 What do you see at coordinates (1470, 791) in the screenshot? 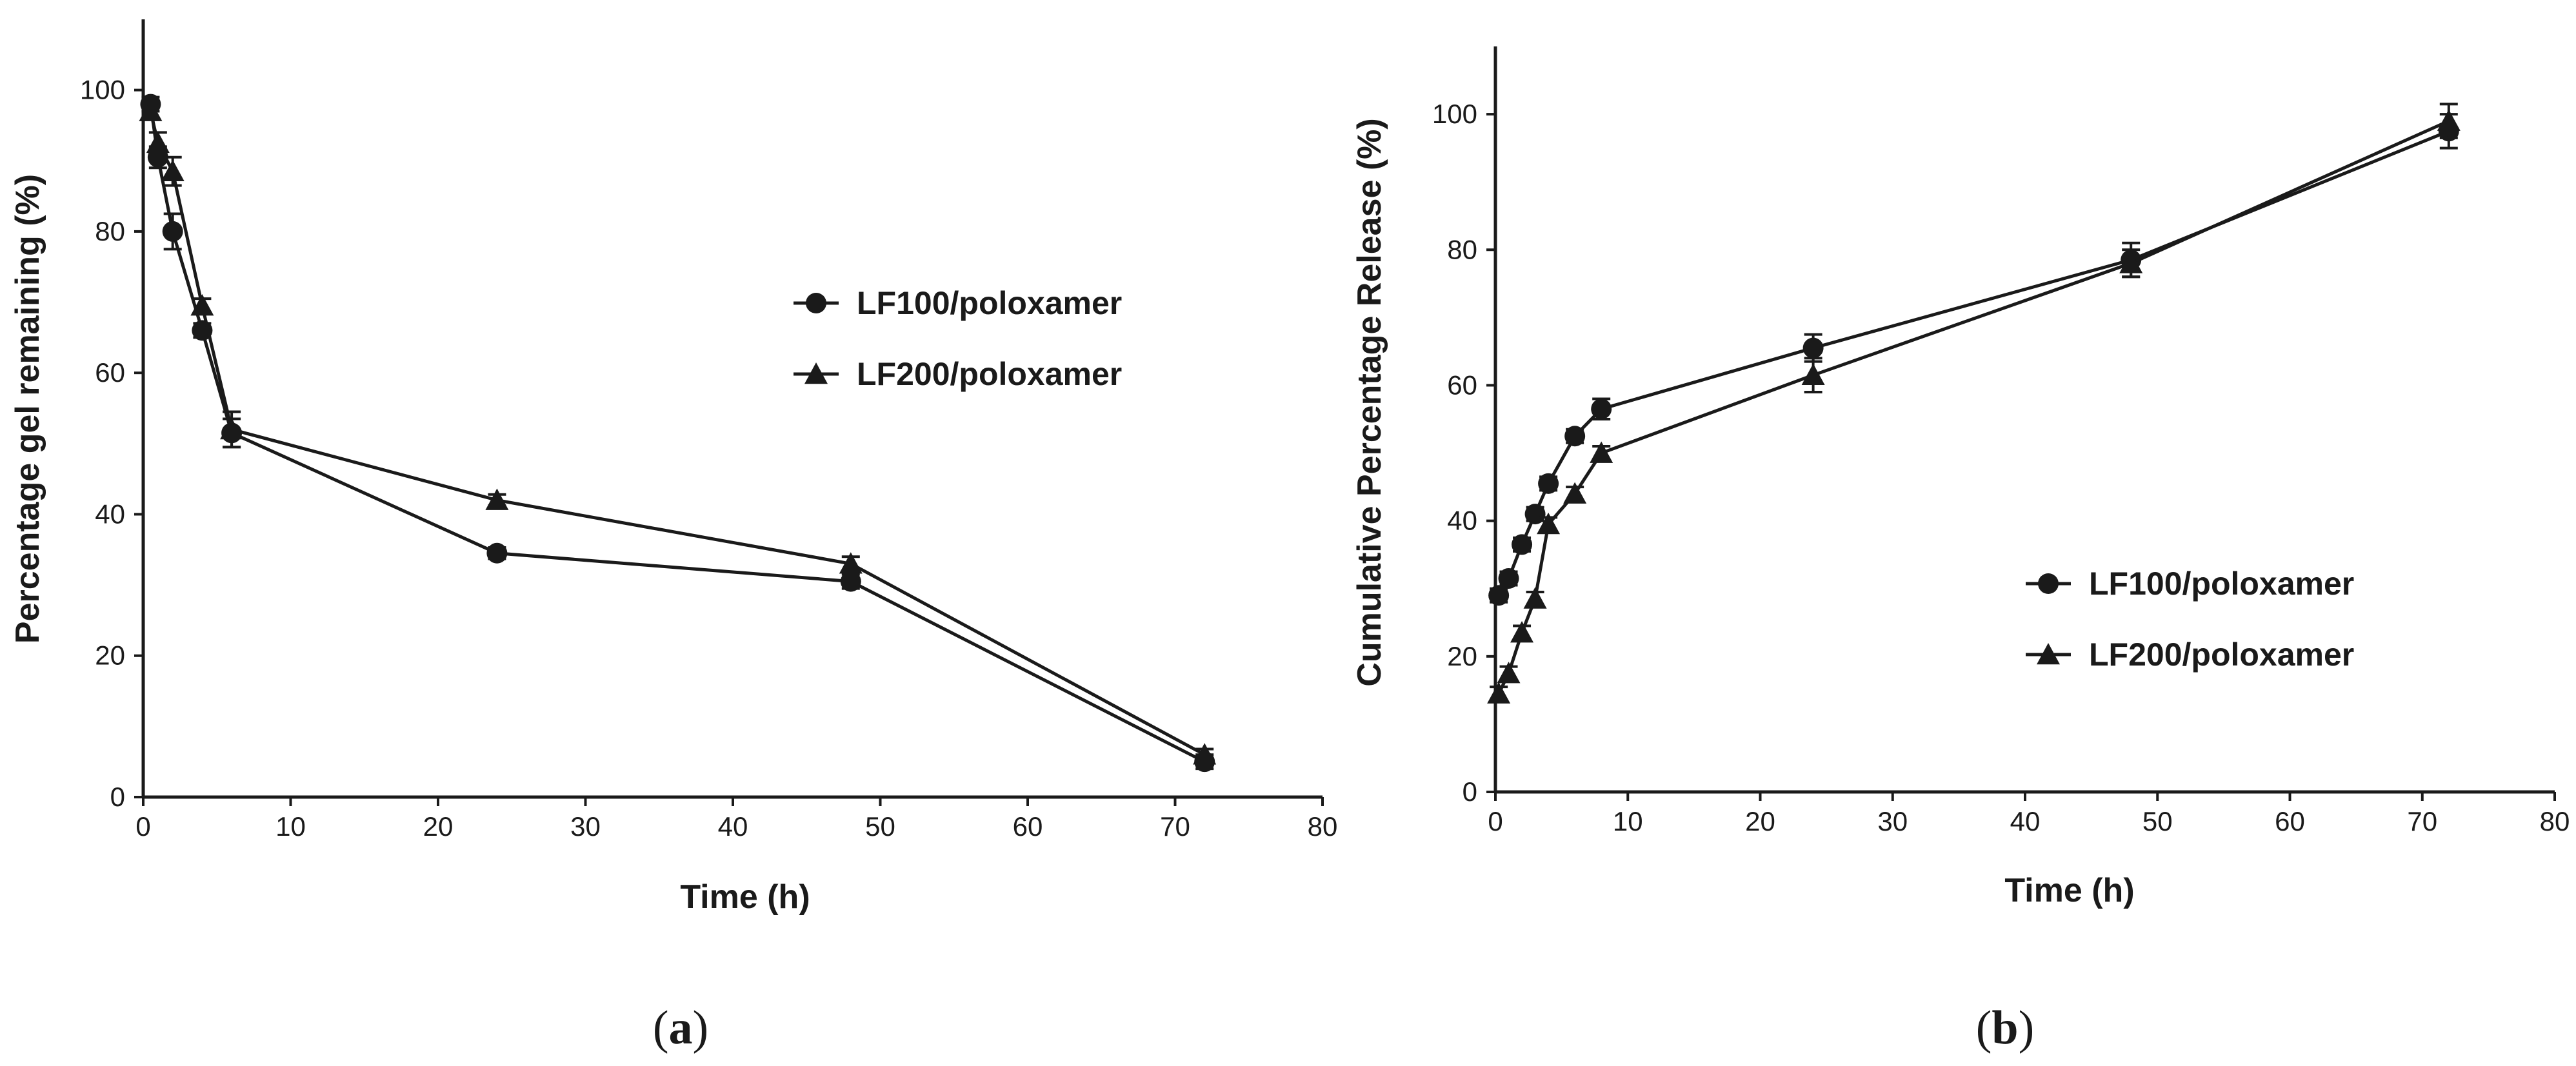
I see `y-tick-label-b: 0` at bounding box center [1470, 791].